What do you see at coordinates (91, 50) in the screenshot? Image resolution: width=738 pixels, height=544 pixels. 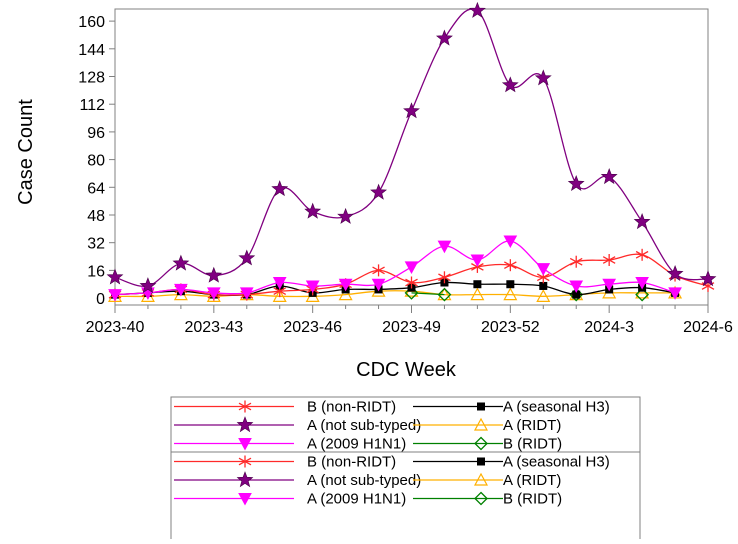 I see `y-tick-label: 144` at bounding box center [91, 50].